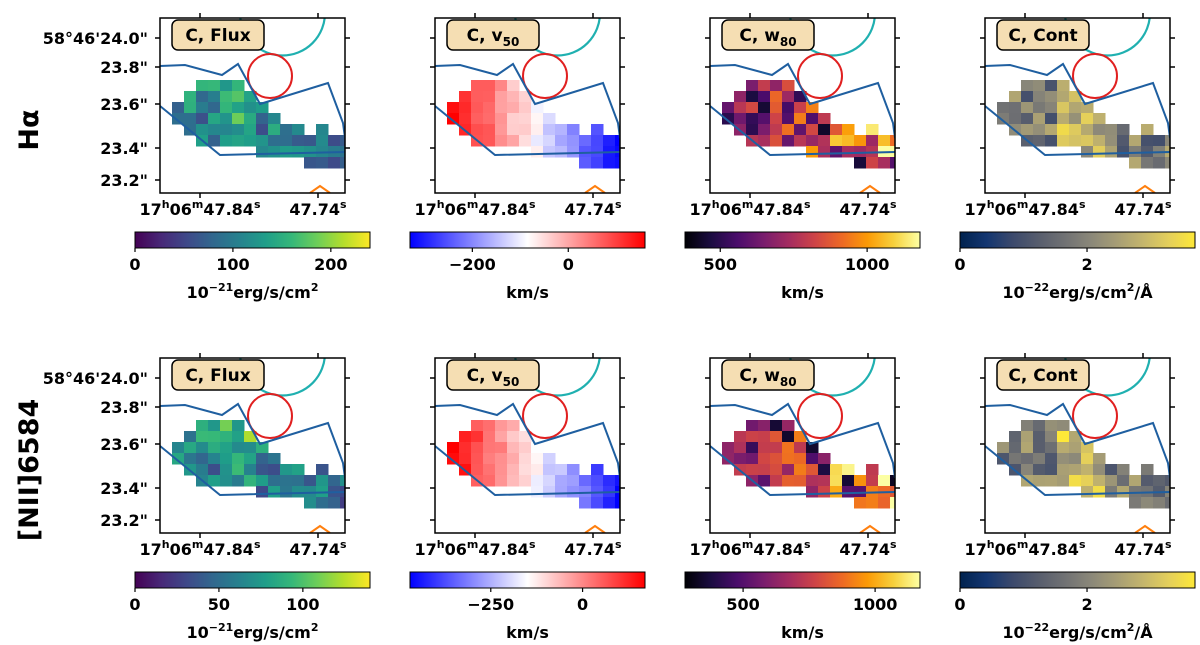 The width and height of the screenshot is (1200, 645). What do you see at coordinates (29, 470) in the screenshot?
I see `row-label-nii: [NII]6584` at bounding box center [29, 470].